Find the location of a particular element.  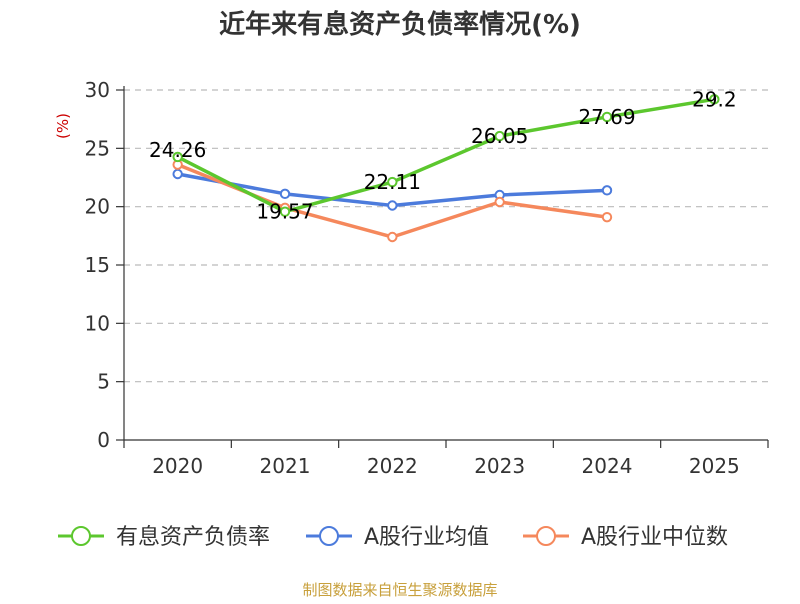

y-tick-label: 25 is located at coordinates (97, 148).